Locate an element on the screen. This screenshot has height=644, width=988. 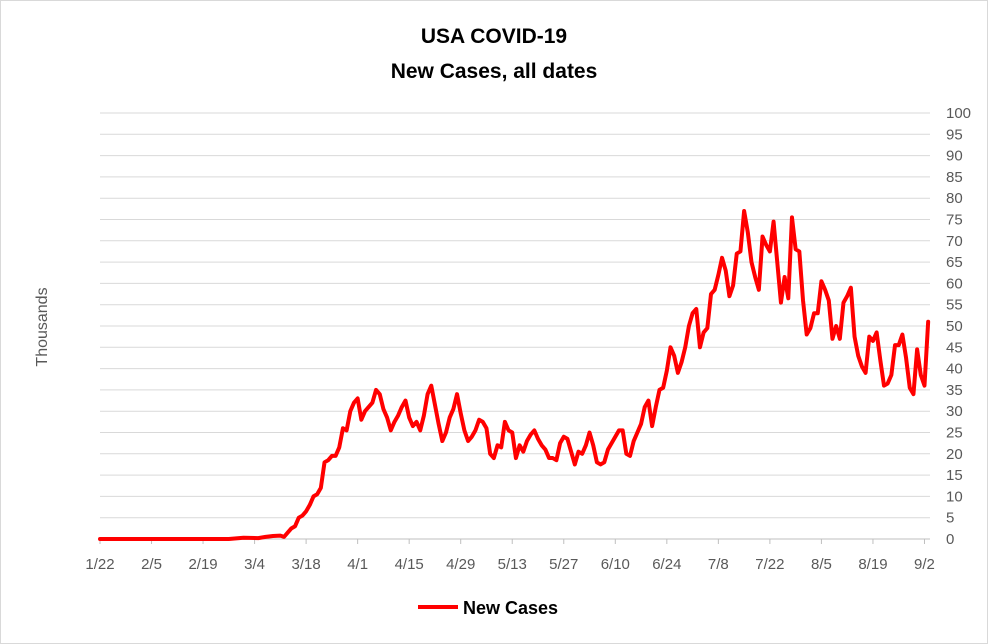
y-tick-label: 70 is located at coordinates (954, 241).